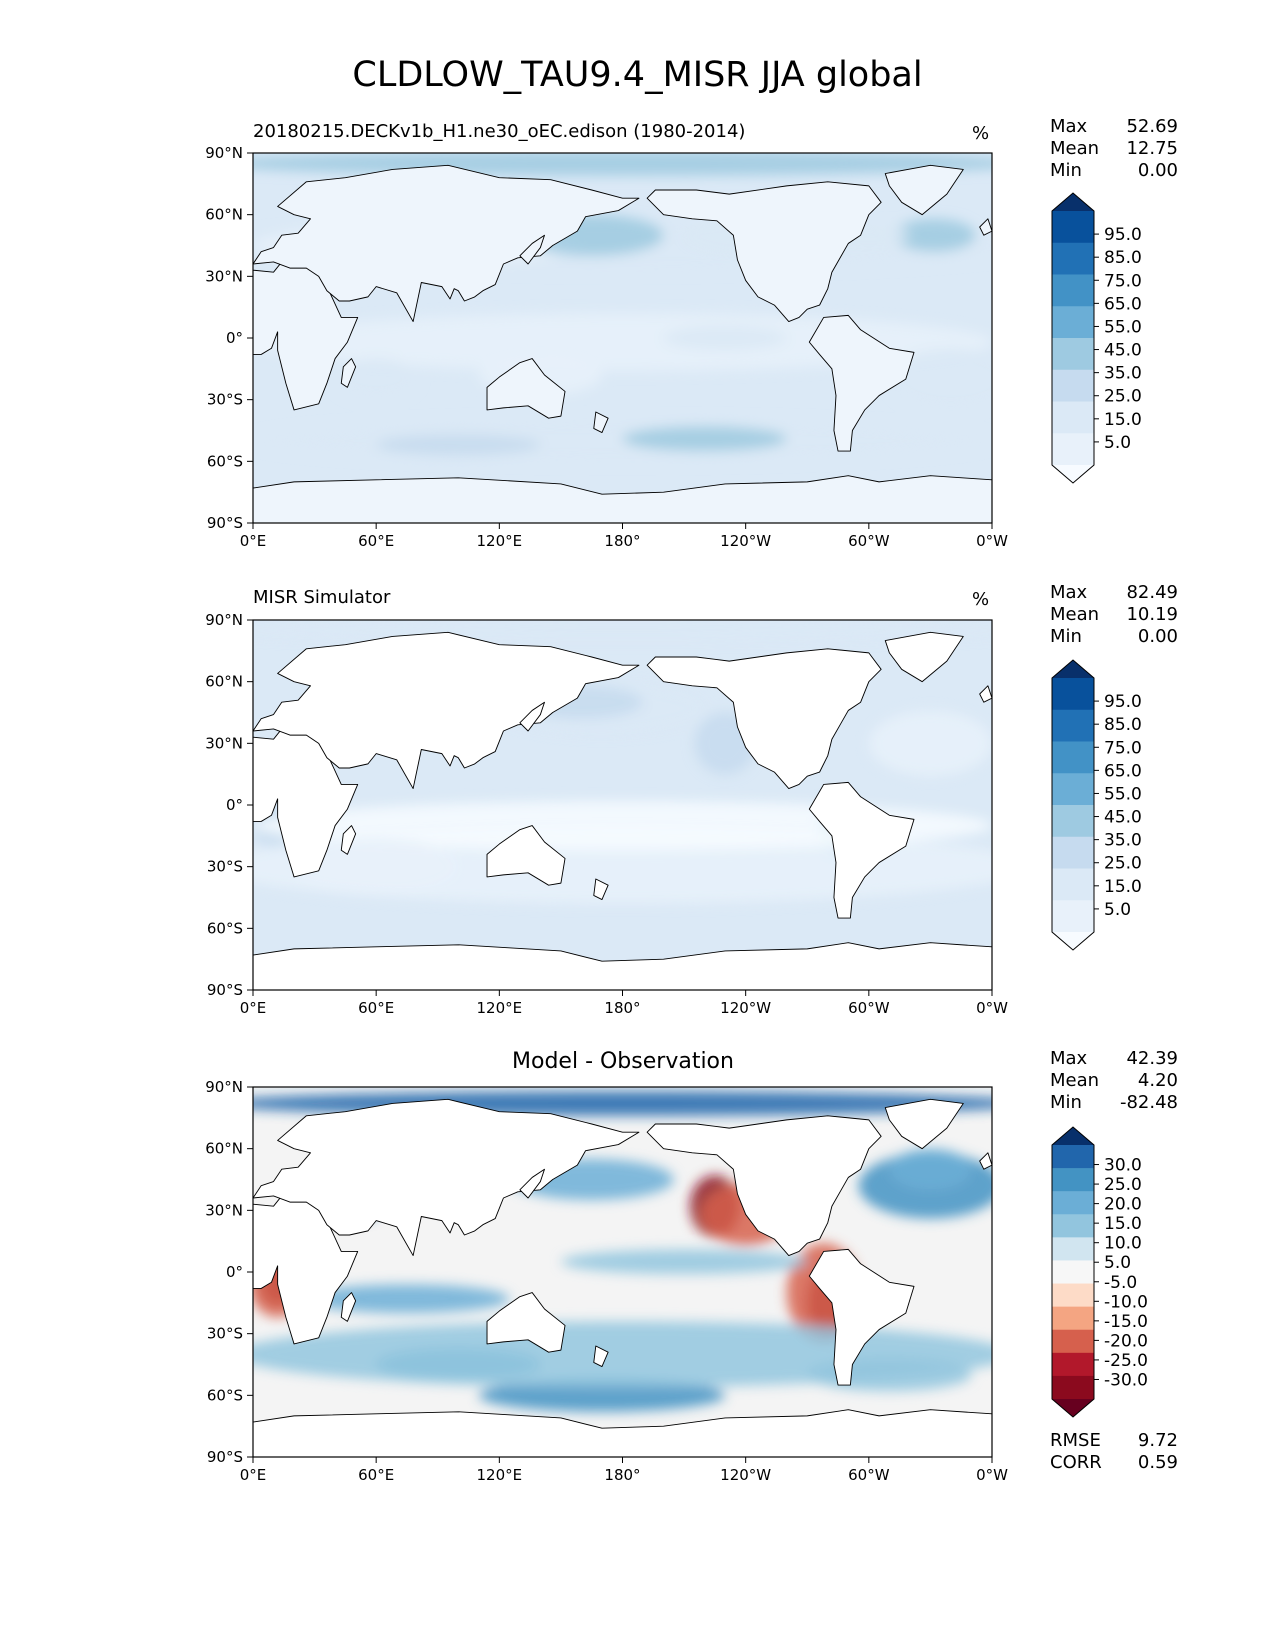  Describe the element at coordinates (1073, 474) in the screenshot. I see `colorbar-extend-bottom` at that location.